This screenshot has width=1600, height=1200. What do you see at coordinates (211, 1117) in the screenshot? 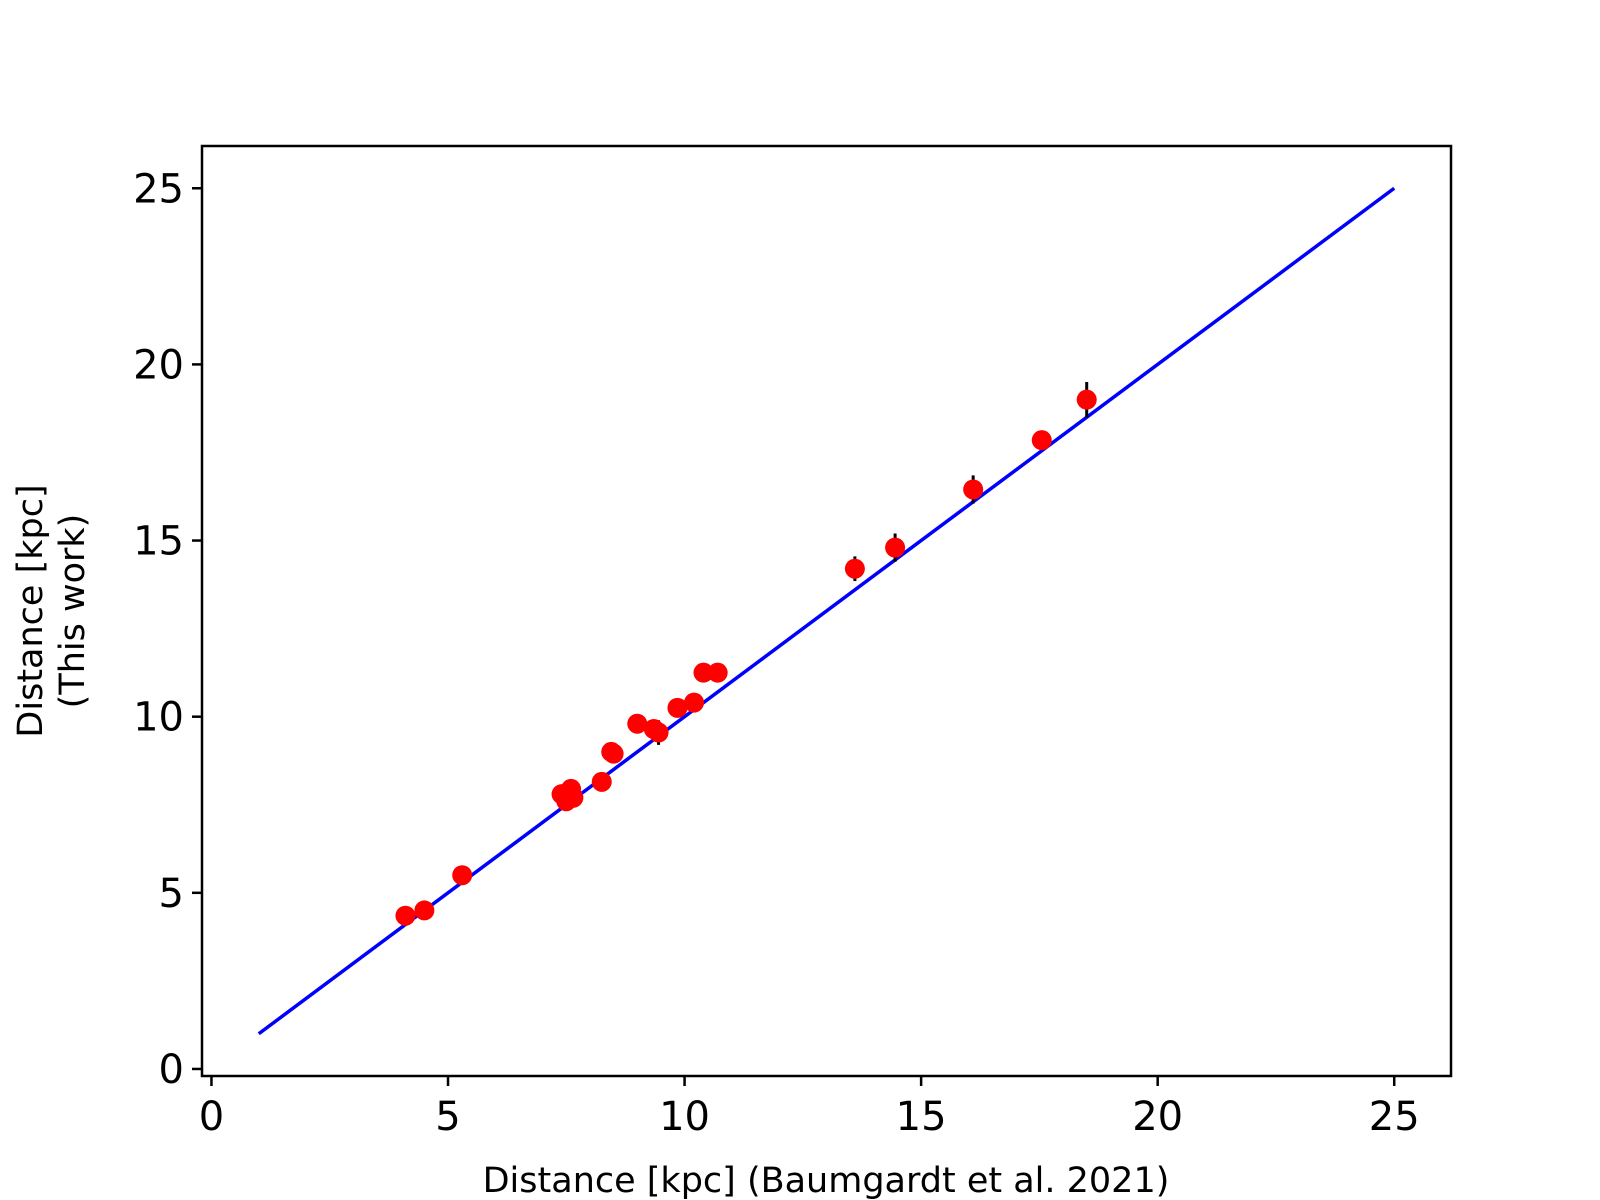
I see `x-tick-label: 0` at bounding box center [211, 1117].